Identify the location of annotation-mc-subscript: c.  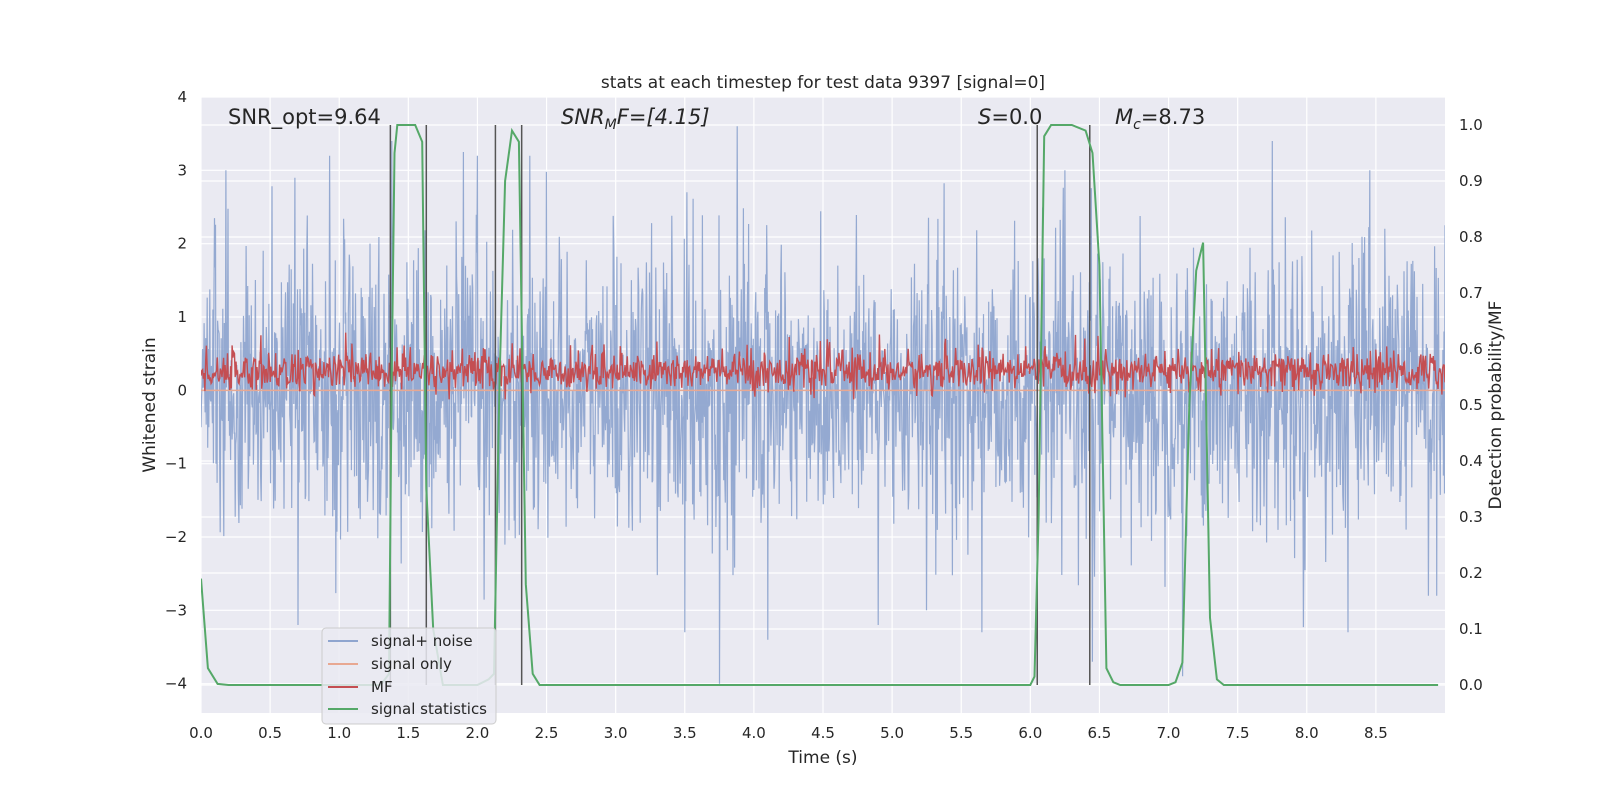
(1137, 125).